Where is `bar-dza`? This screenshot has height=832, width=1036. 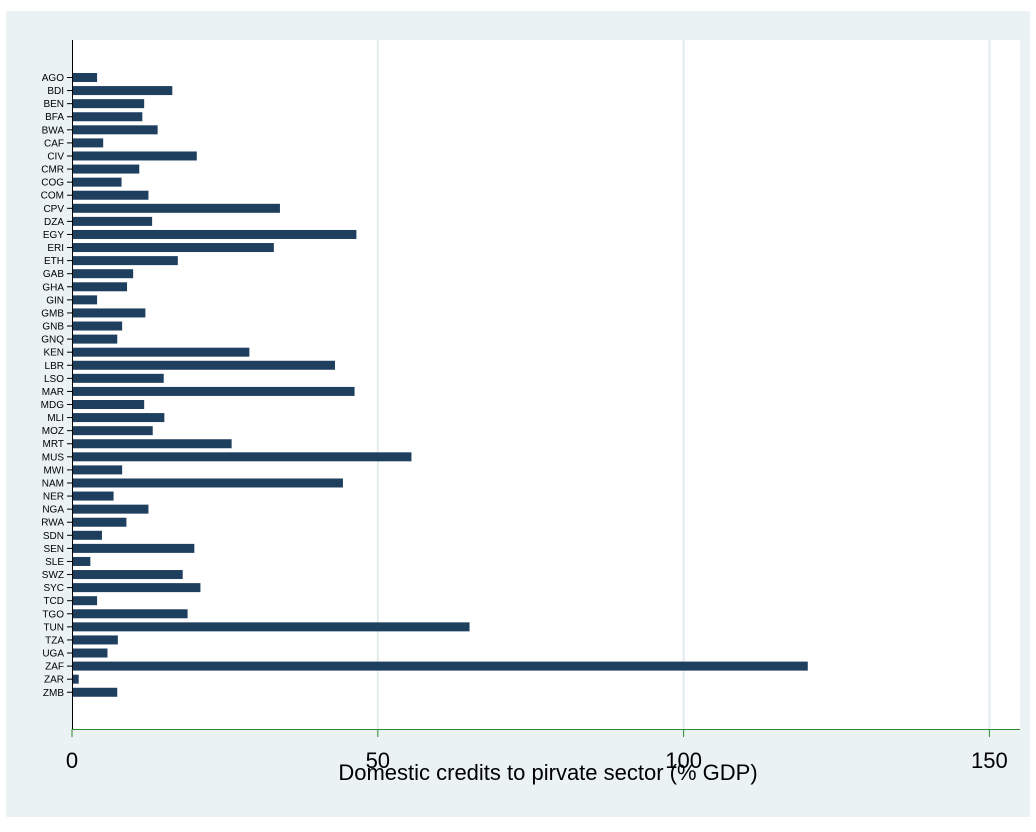
bar-dza is located at coordinates (113, 221).